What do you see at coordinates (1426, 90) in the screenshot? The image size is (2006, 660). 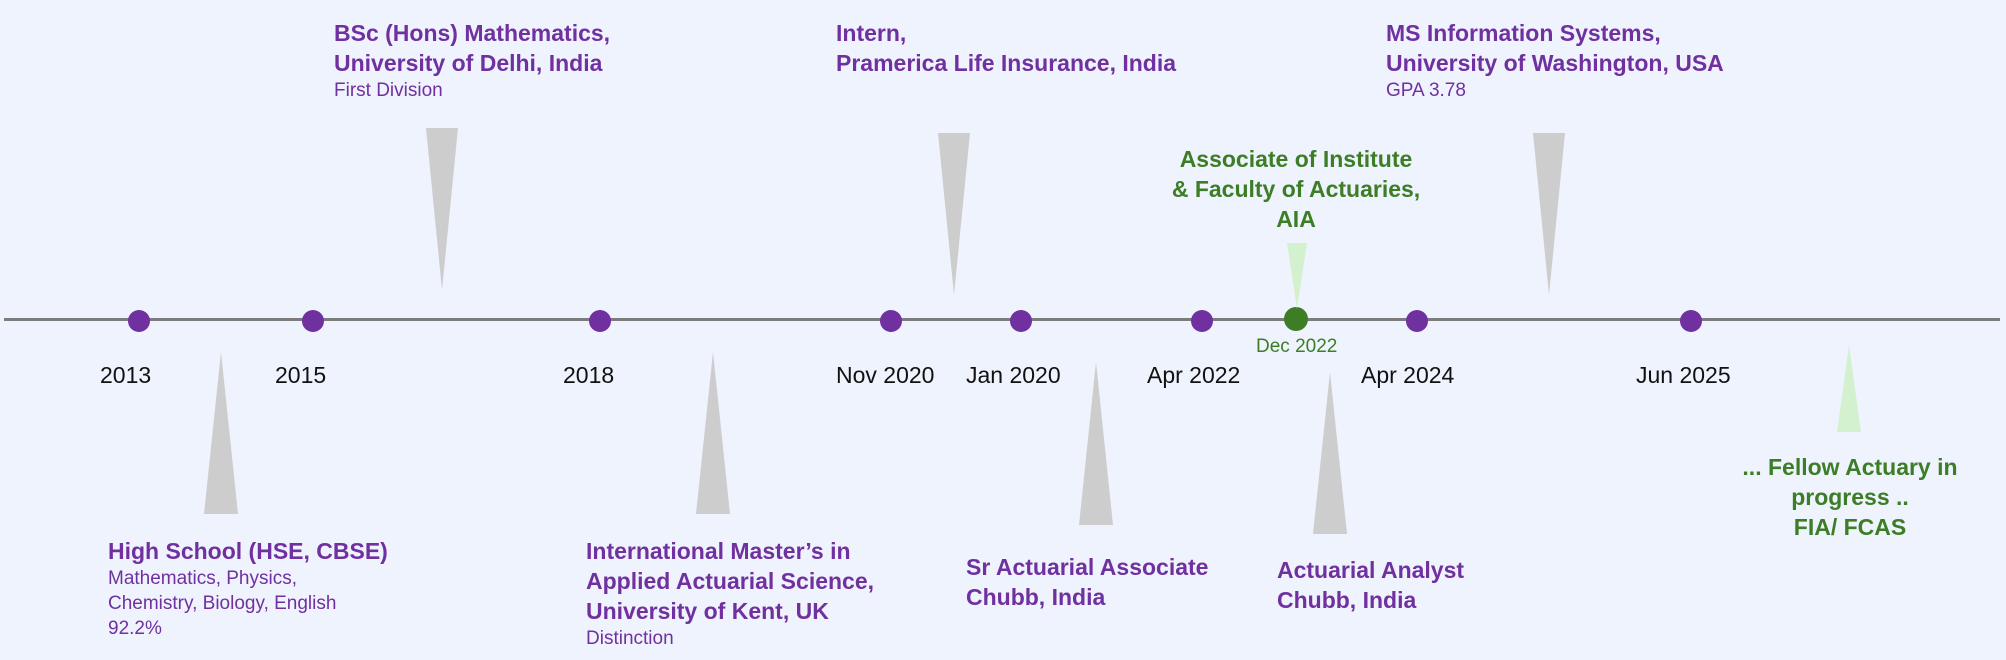 I see `event-ms-detail: GPA 3.78` at bounding box center [1426, 90].